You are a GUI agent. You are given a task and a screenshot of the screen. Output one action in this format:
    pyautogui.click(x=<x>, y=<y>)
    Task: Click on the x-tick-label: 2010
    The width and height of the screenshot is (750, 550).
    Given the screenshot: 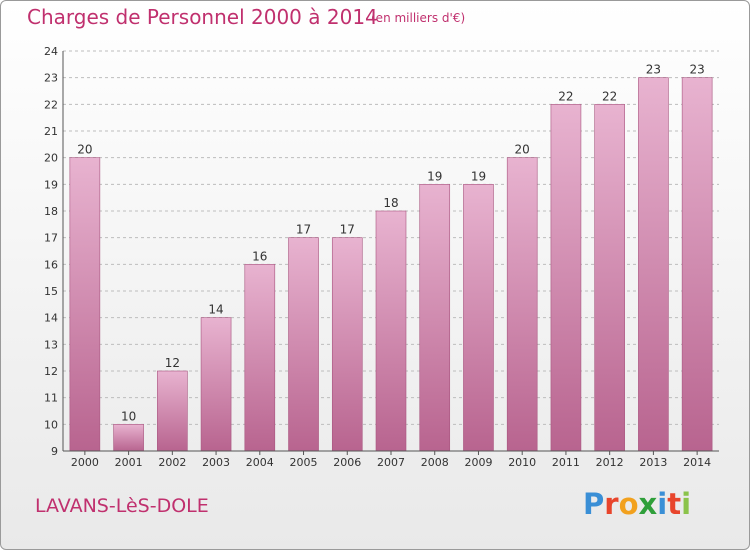 What is the action you would take?
    pyautogui.click(x=522, y=462)
    